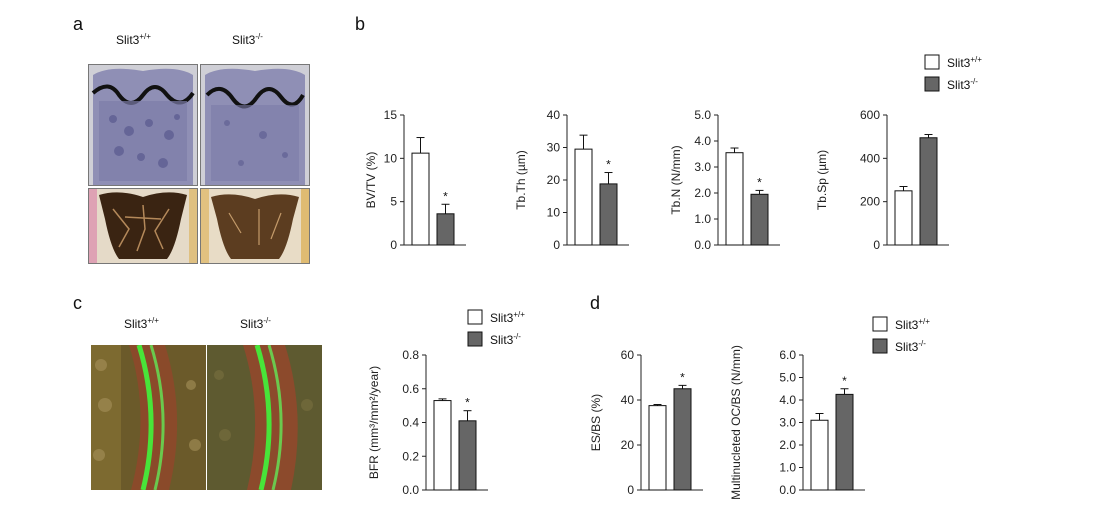  What do you see at coordinates (77, 303) in the screenshot?
I see `panel-letter-c: c` at bounding box center [77, 303].